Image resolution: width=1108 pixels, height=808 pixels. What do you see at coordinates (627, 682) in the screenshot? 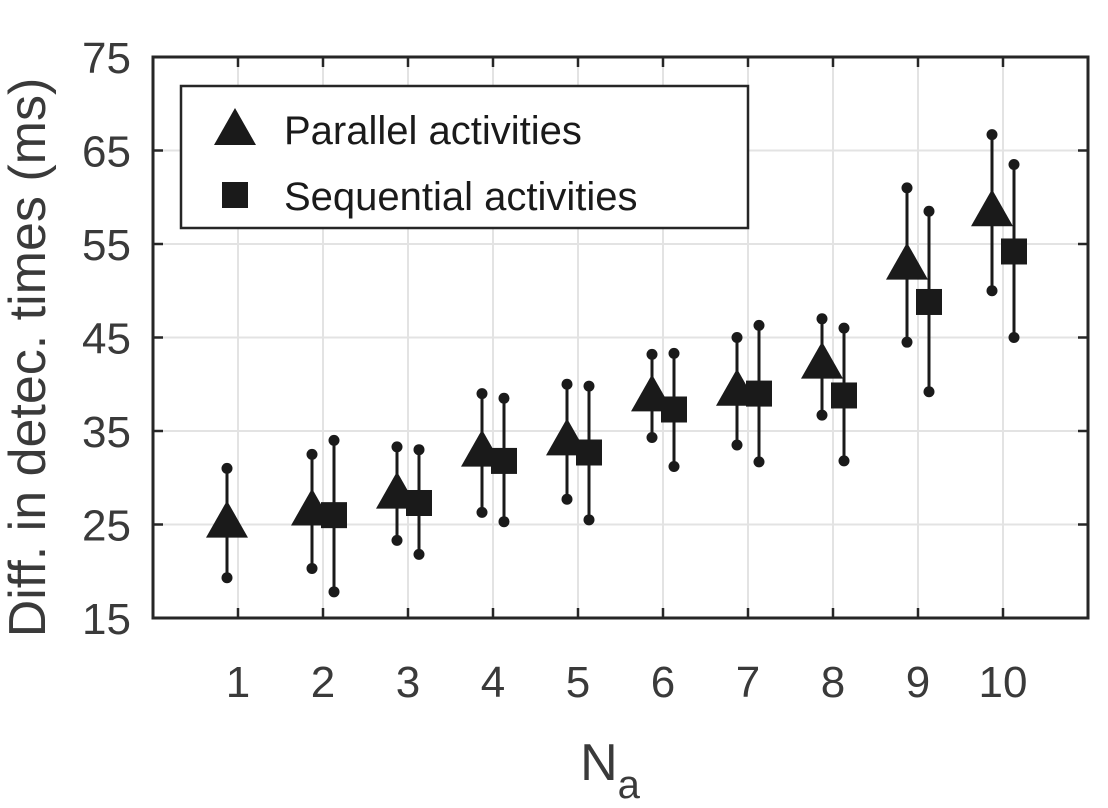
I see `x-tick-labels: 1 2 3 4 5 6 7 8 9 10` at bounding box center [627, 682].